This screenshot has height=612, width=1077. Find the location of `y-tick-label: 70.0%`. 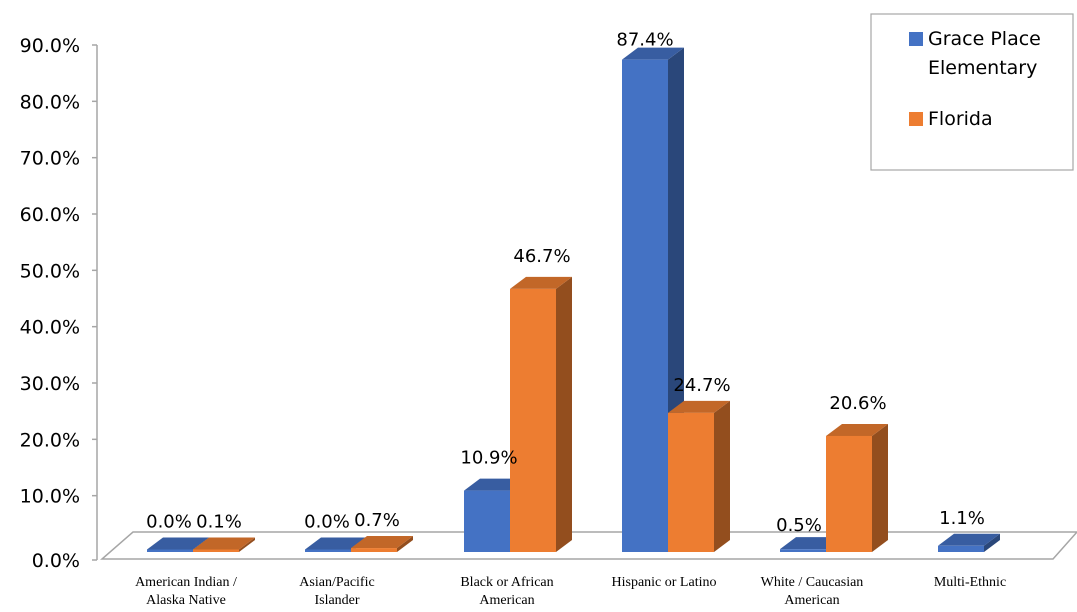

y-tick-label: 70.0% is located at coordinates (50, 159).